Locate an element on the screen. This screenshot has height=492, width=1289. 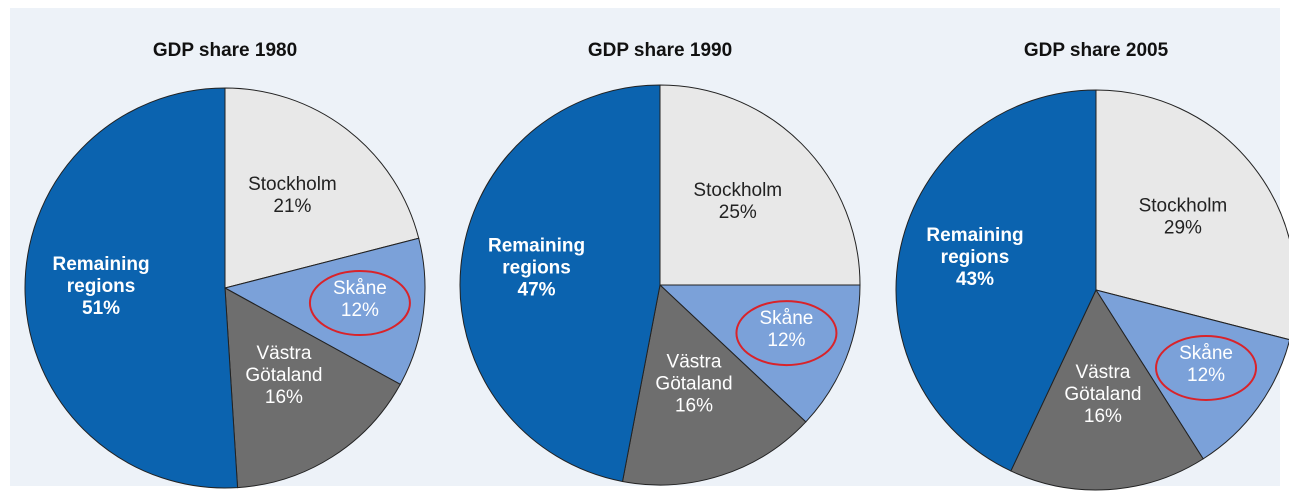
slice-value-label: 25% is located at coordinates (738, 212).